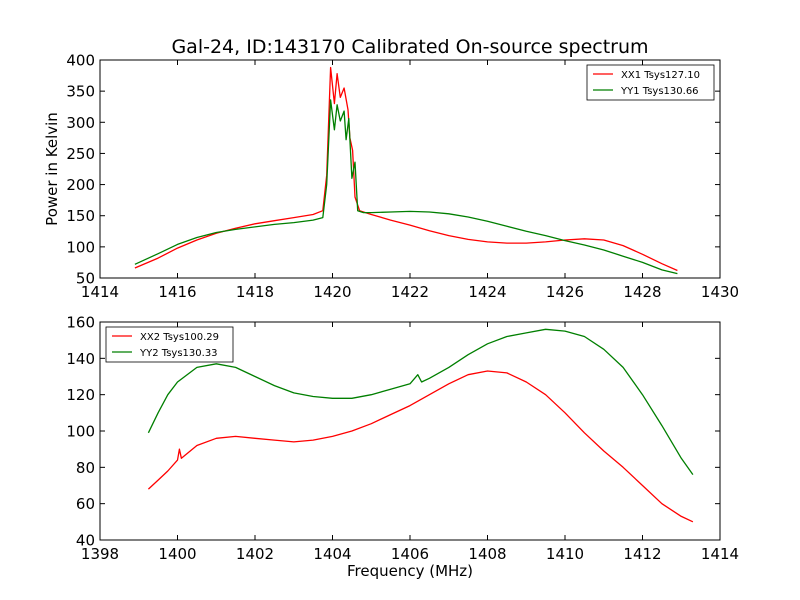 The height and width of the screenshot is (600, 800). What do you see at coordinates (80, 61) in the screenshot?
I see `top-y-tick-label: 400` at bounding box center [80, 61].